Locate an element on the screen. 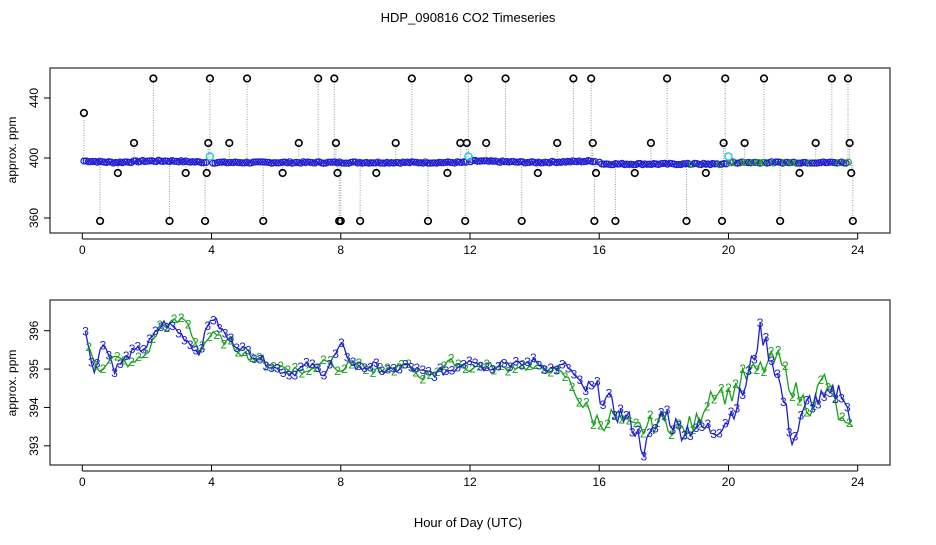 This screenshot has height=545, width=936. top-y-axis-label: approx. ppm is located at coordinates (12, 150).